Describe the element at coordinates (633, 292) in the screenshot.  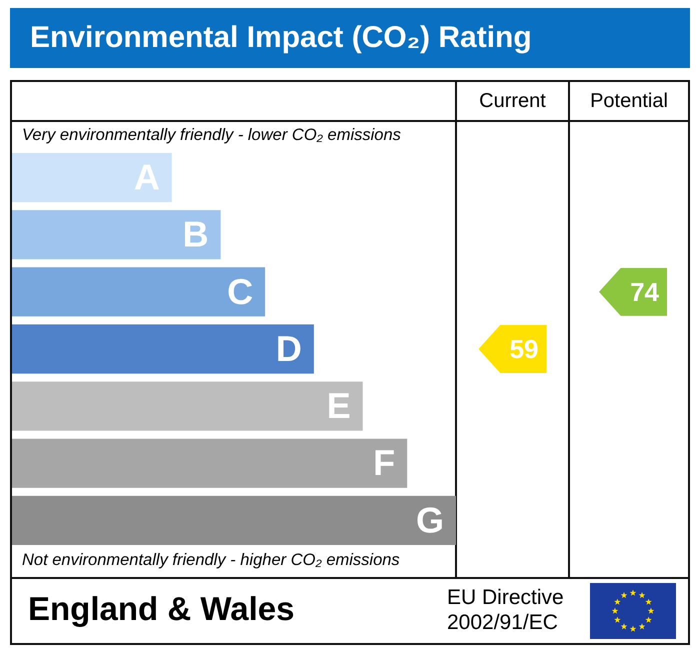
I see `text: 74` at that location.